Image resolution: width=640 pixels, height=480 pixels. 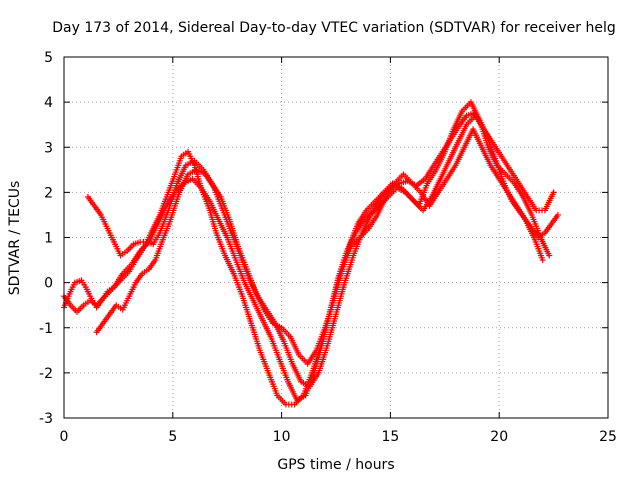 I want to click on y-tick-label: -1, so click(x=46, y=329).